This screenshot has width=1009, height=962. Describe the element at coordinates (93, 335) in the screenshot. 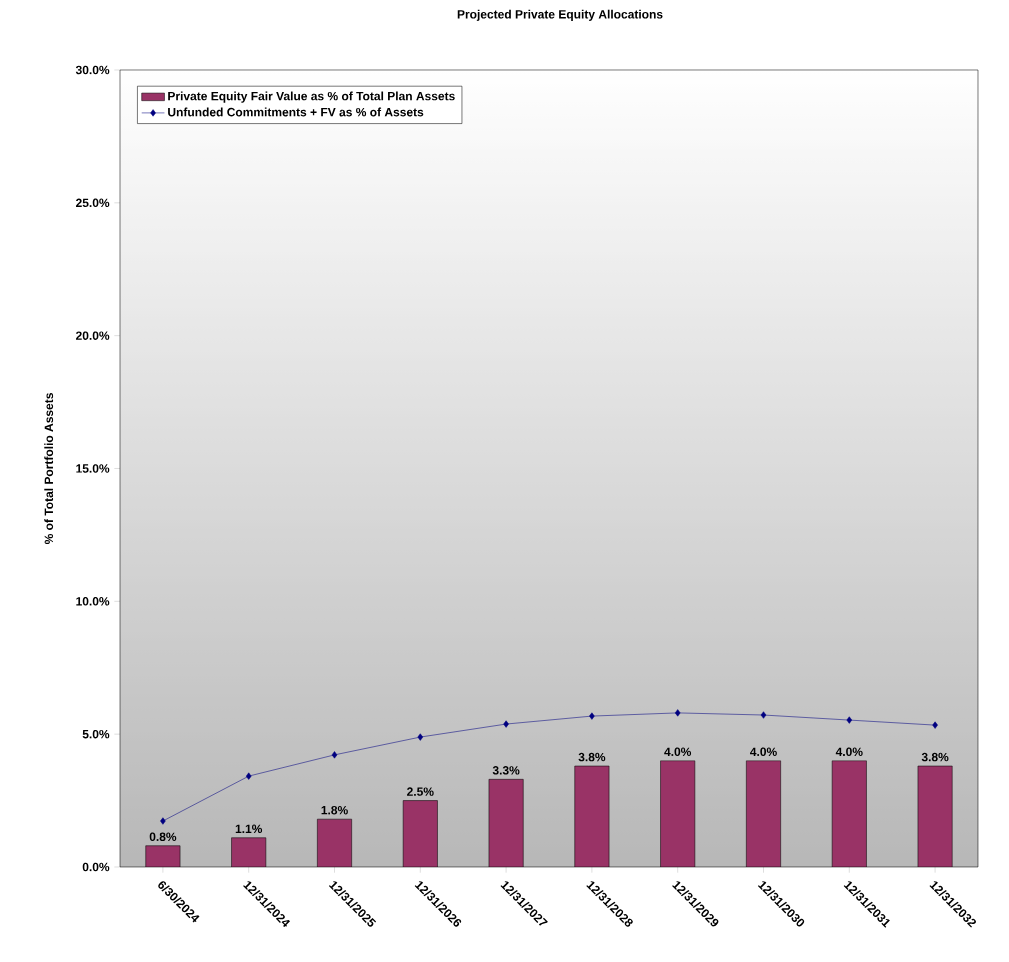

I see `y-tick-label: 20.0%` at that location.